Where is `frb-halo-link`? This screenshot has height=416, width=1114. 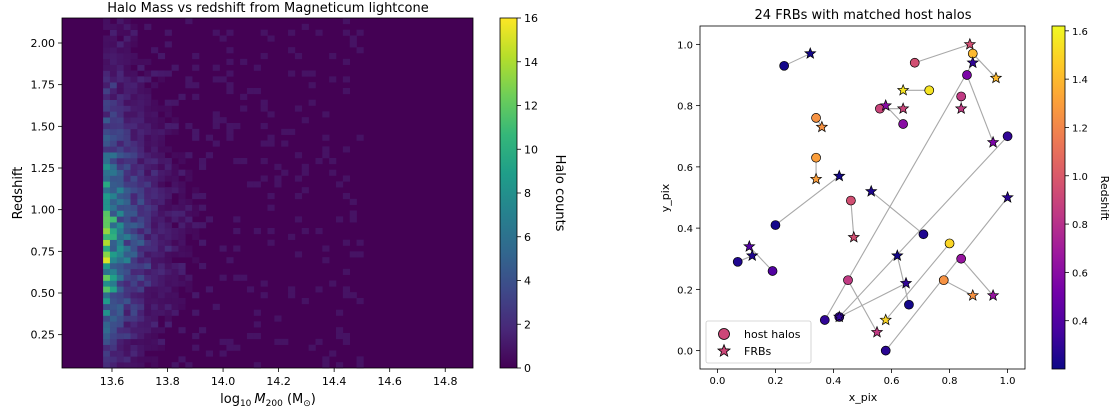
frb-halo-link is located at coordinates (942, 53).